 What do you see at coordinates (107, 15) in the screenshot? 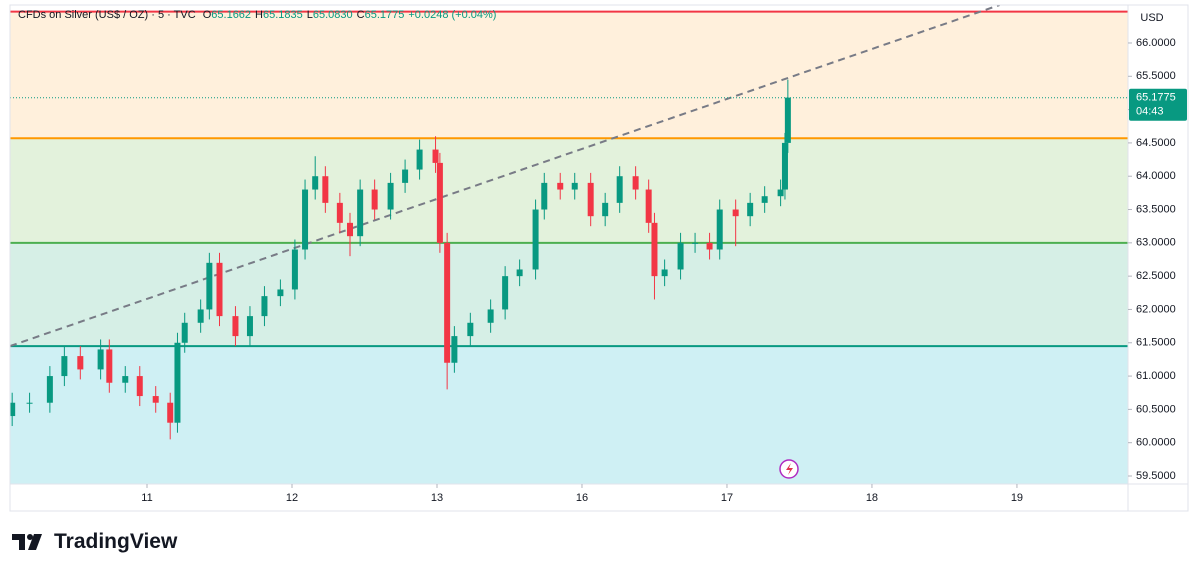
I see `symbol: CFDs on Silver (US$ / OZ) · 5 · TVC` at bounding box center [107, 15].